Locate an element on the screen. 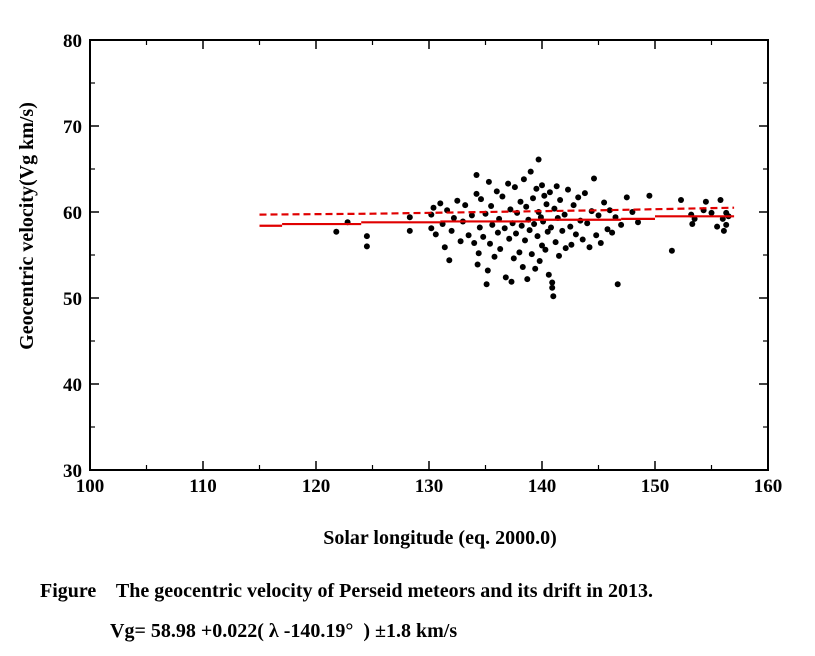 Image resolution: width=815 pixels, height=656 pixels. marks-layer is located at coordinates (497, 228).